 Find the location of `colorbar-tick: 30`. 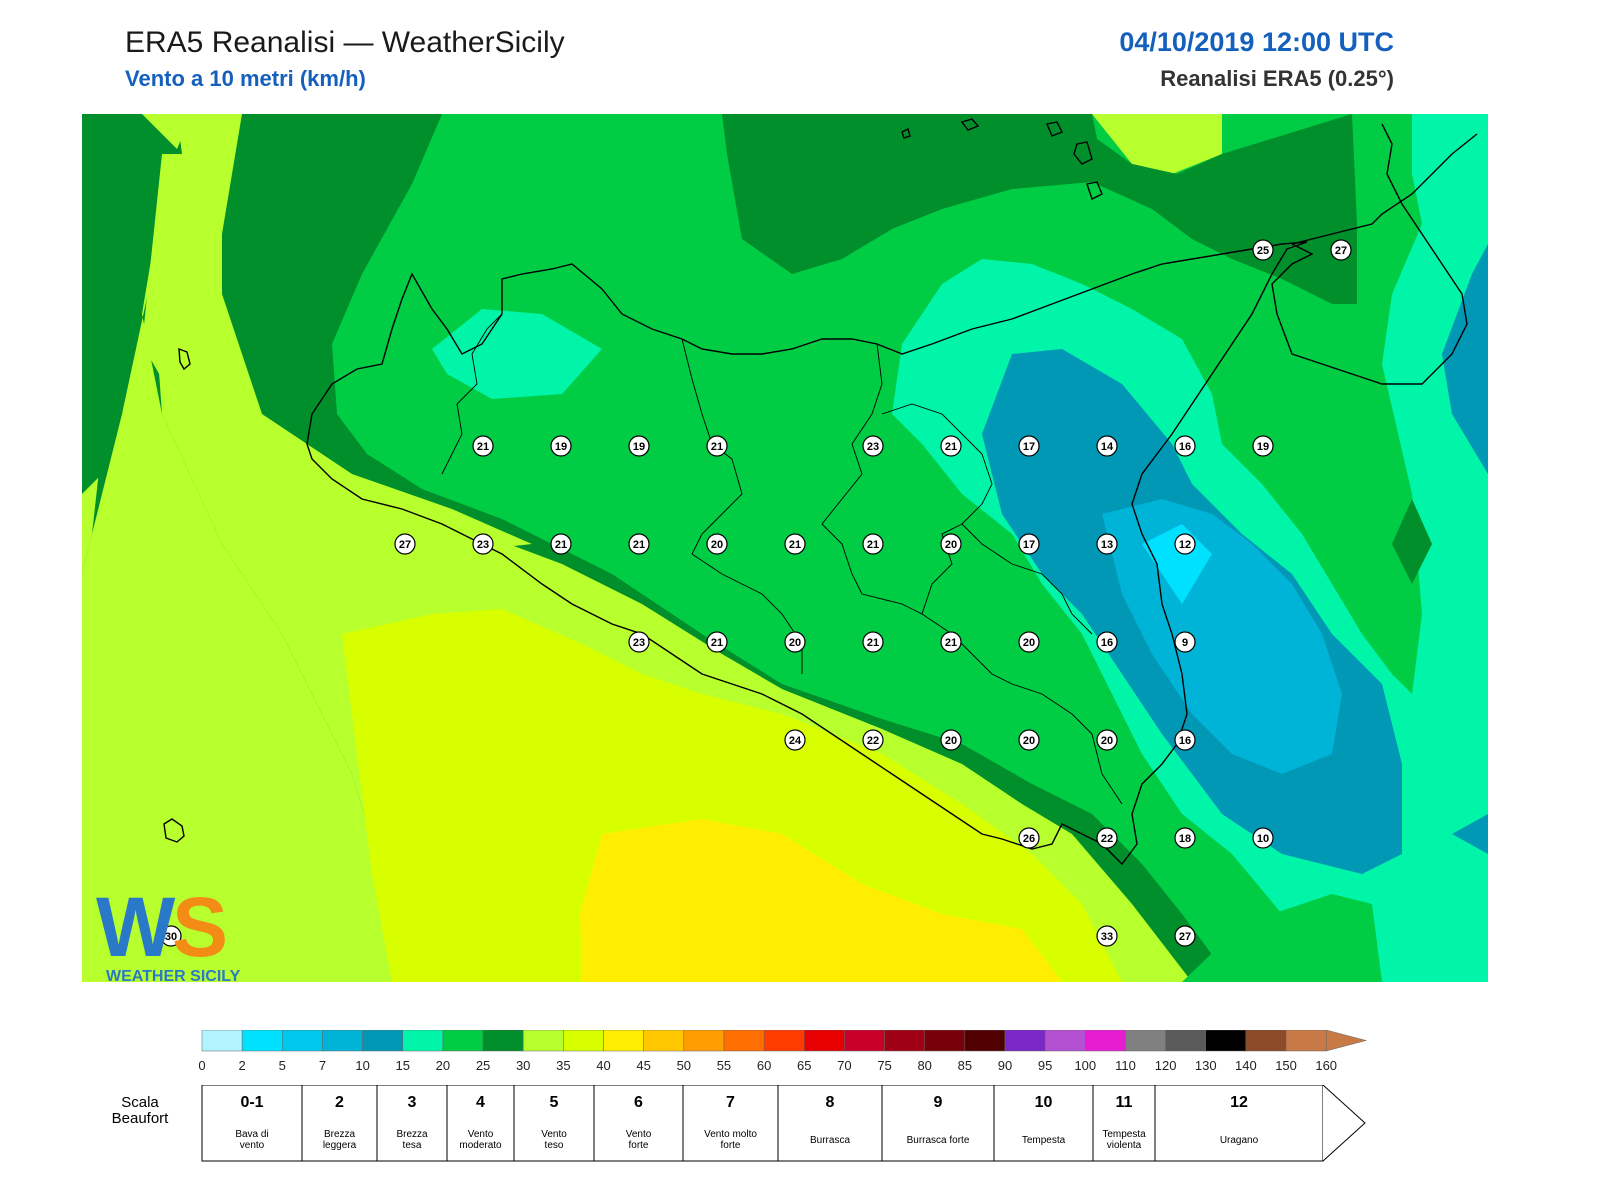

colorbar-tick: 30 is located at coordinates (523, 1065).